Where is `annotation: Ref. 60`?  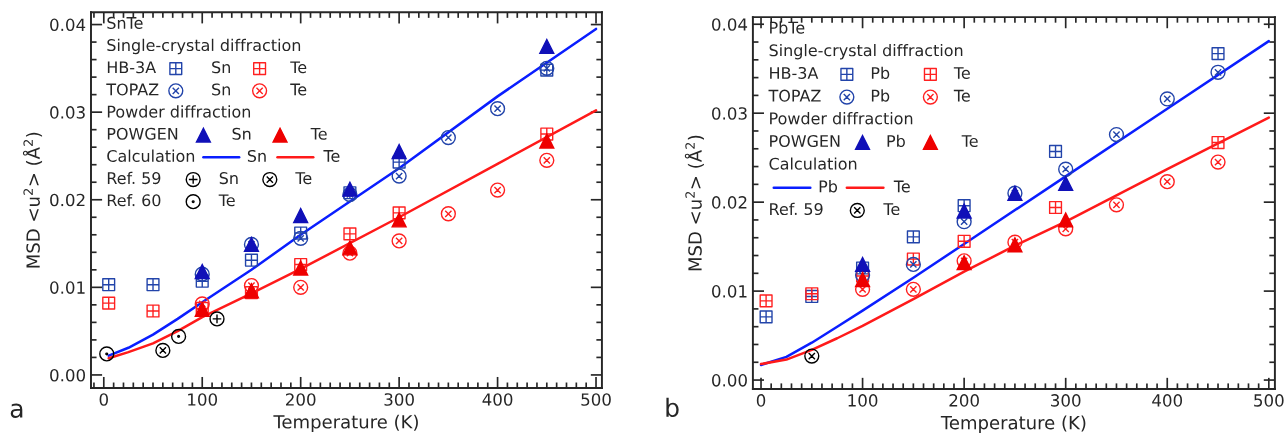
annotation: Ref. 60 is located at coordinates (134, 200).